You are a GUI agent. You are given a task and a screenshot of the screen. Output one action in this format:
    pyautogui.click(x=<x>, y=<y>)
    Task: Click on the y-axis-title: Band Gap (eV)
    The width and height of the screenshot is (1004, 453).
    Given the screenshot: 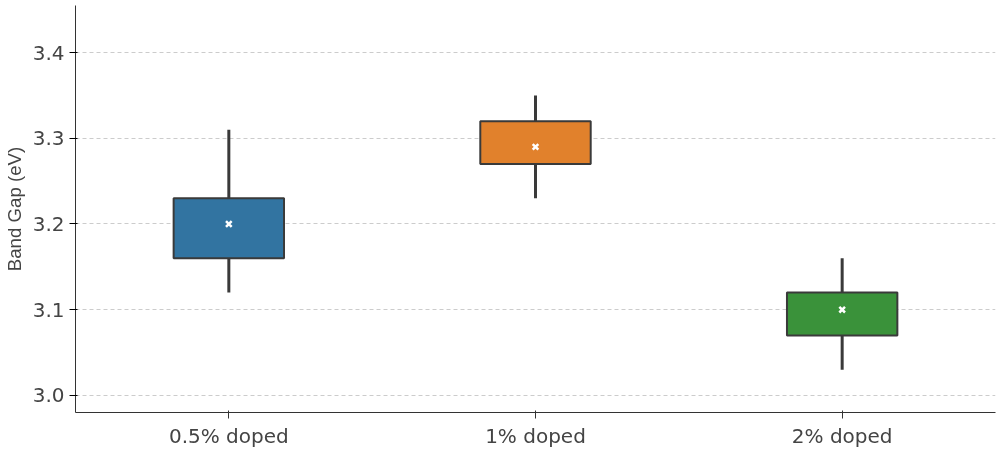 What is the action you would take?
    pyautogui.click(x=14, y=209)
    